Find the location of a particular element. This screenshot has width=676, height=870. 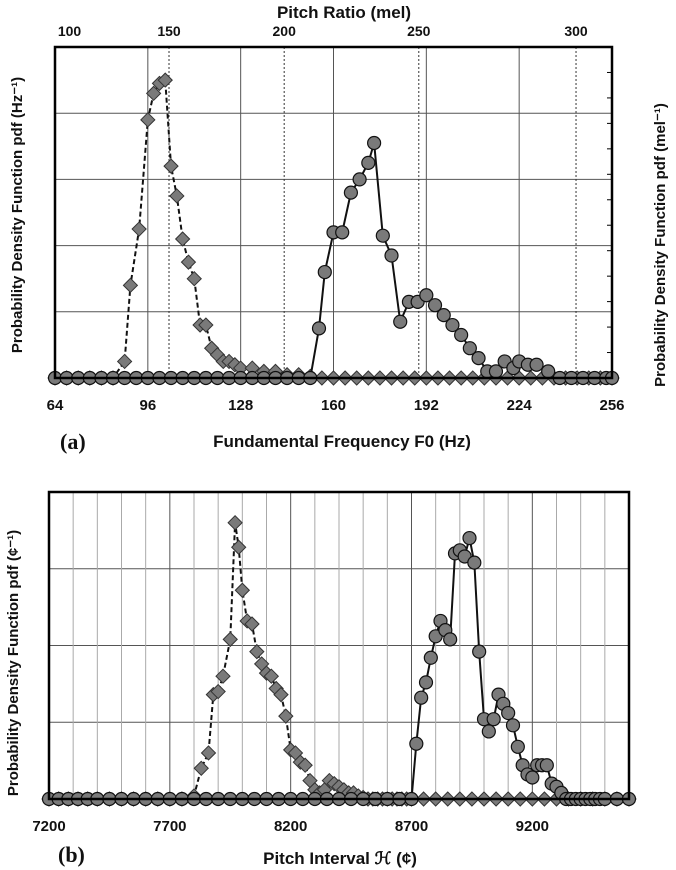

a-x-tick-label-3: 160 is located at coordinates (333, 405).